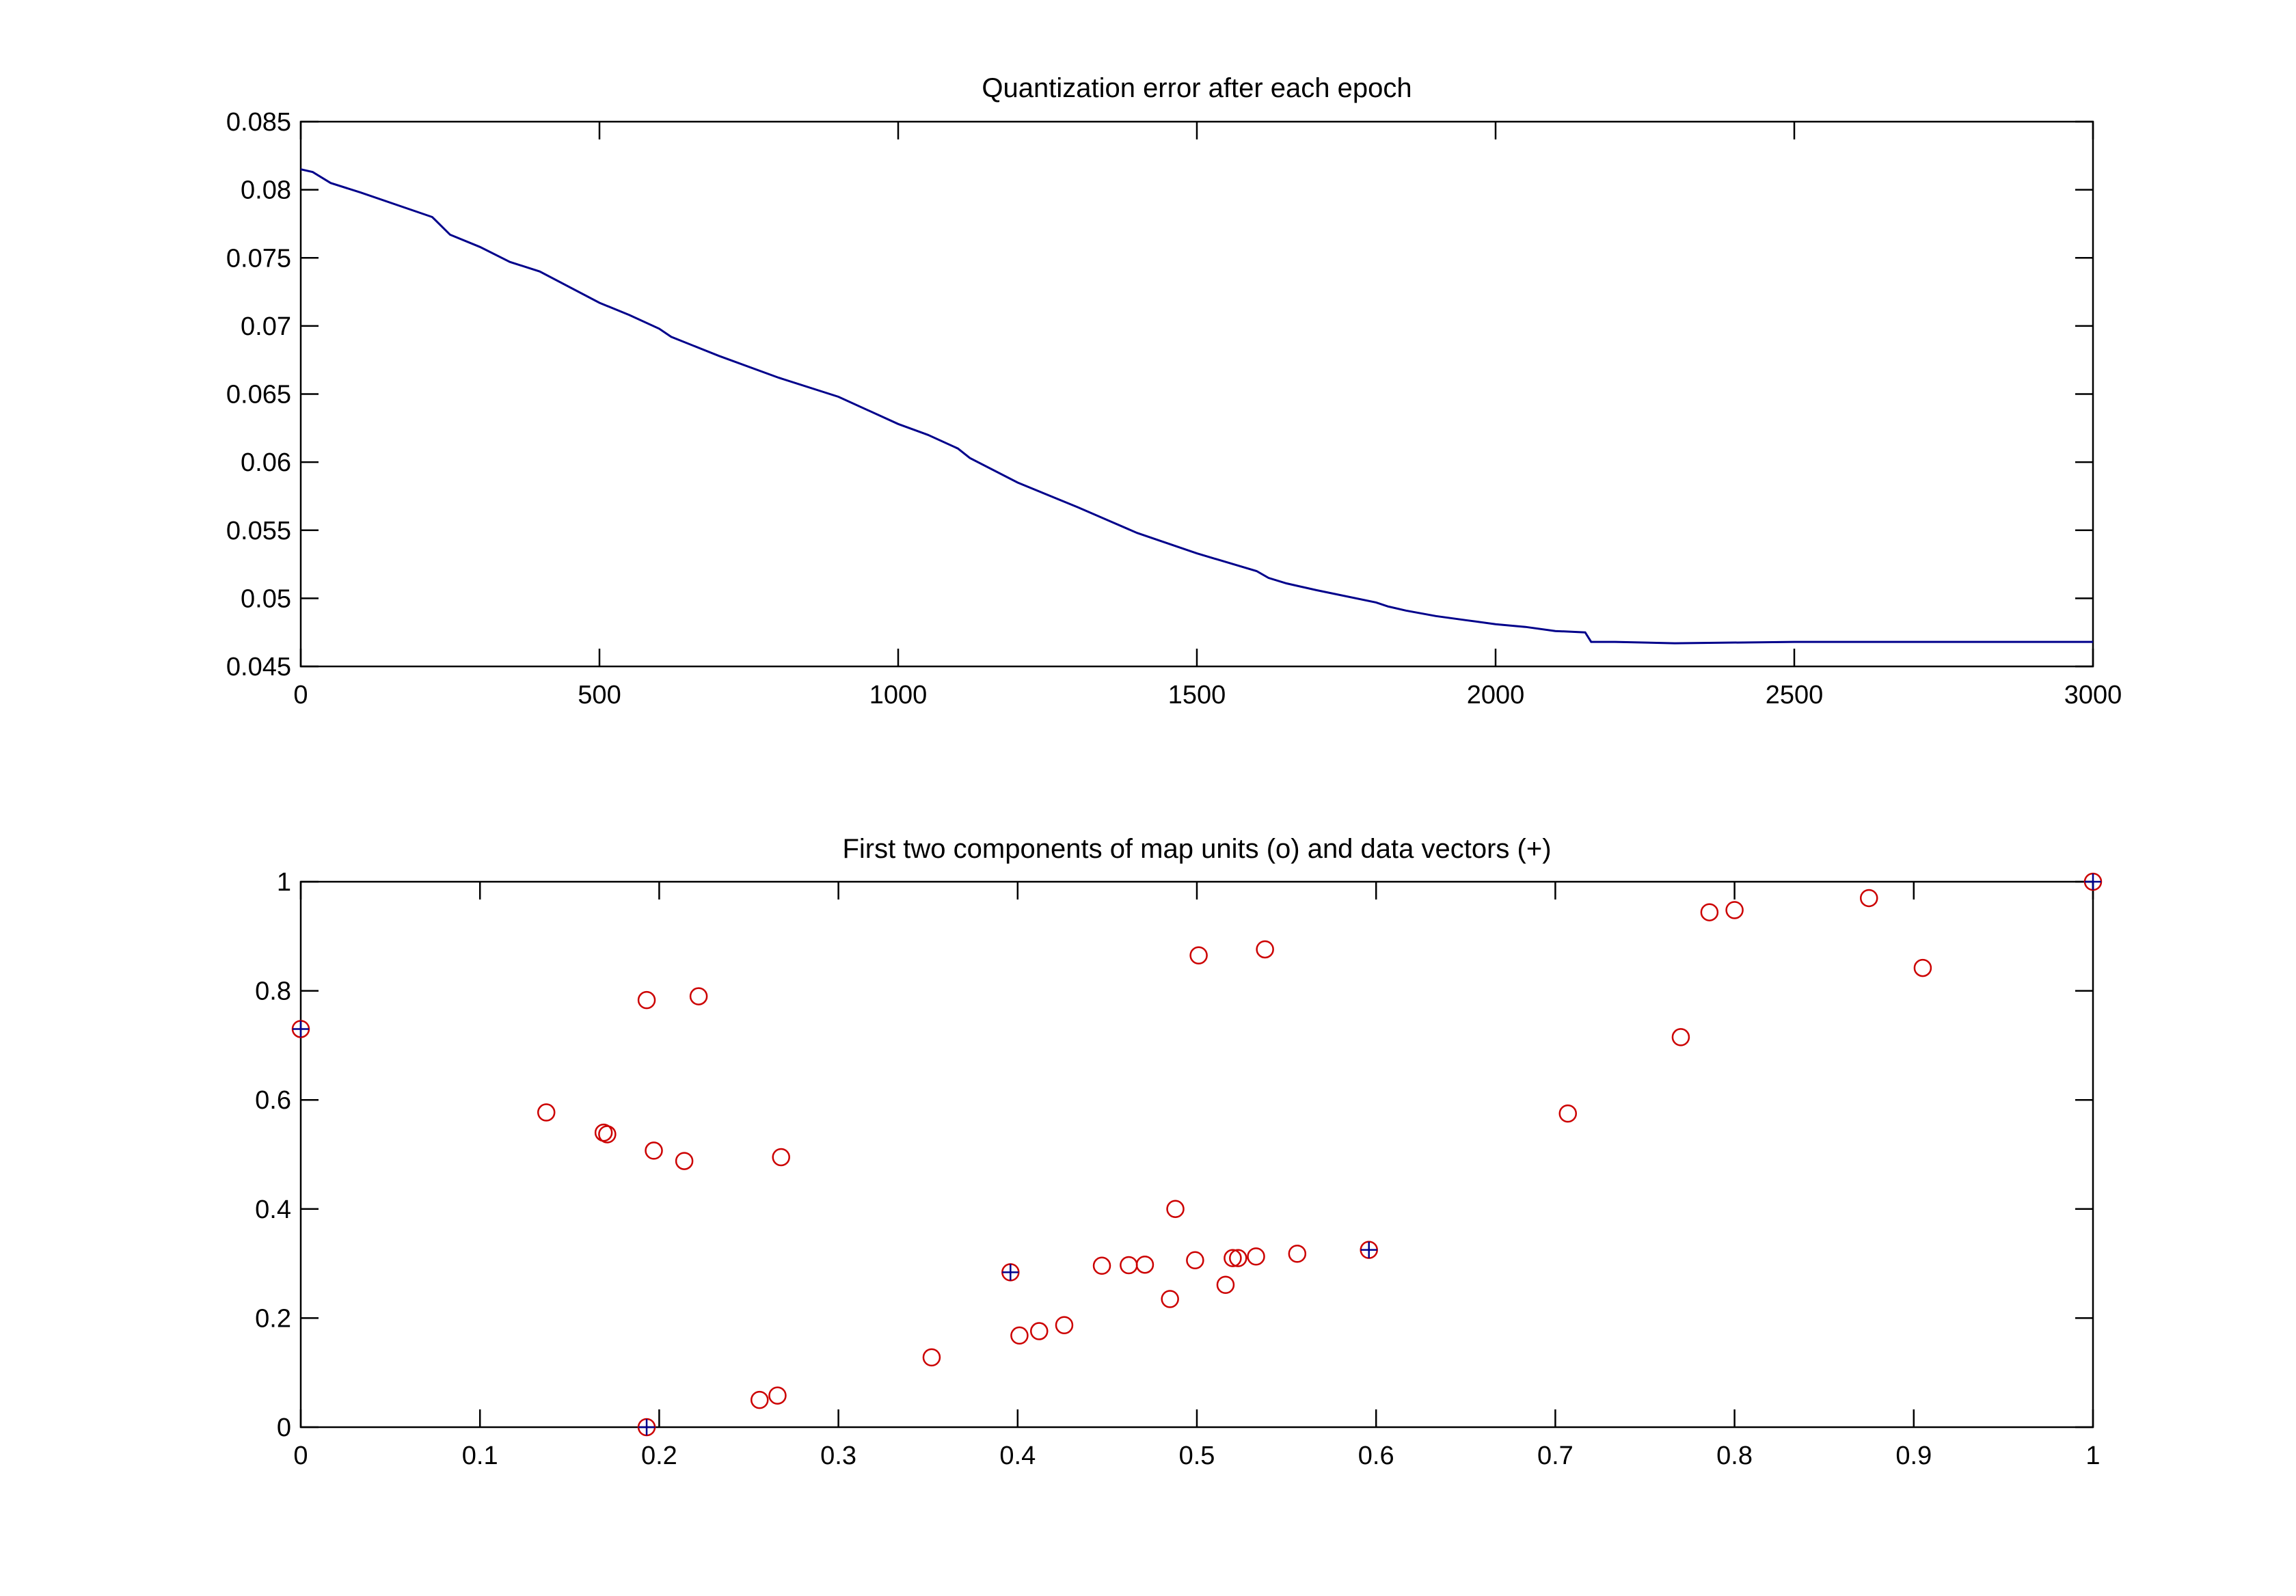 This screenshot has height=1596, width=2296. What do you see at coordinates (2092, 1456) in the screenshot?
I see `x-tick-label: 1` at bounding box center [2092, 1456].